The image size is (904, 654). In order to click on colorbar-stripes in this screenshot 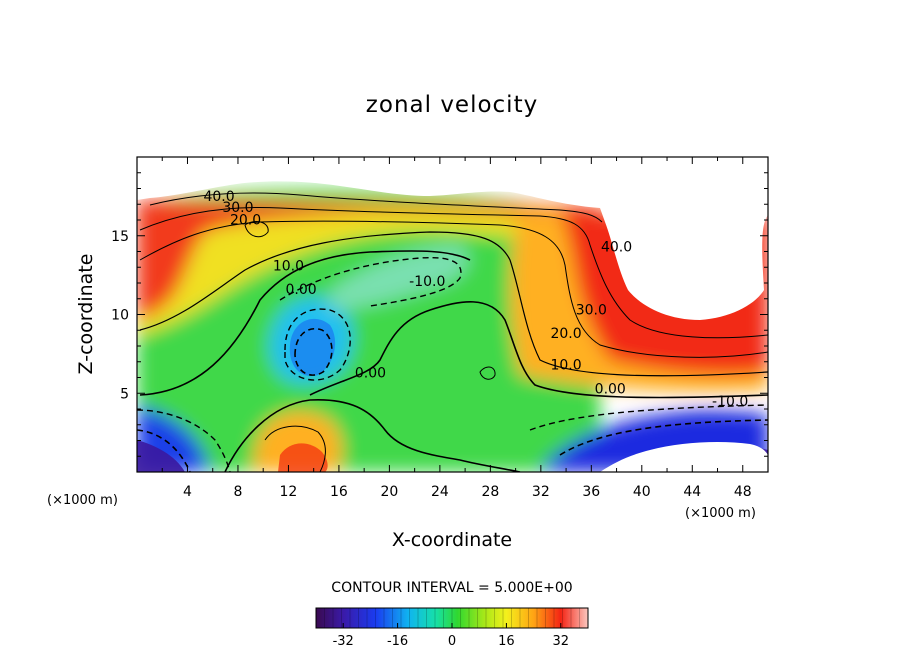, I will do `click(452, 618)`.